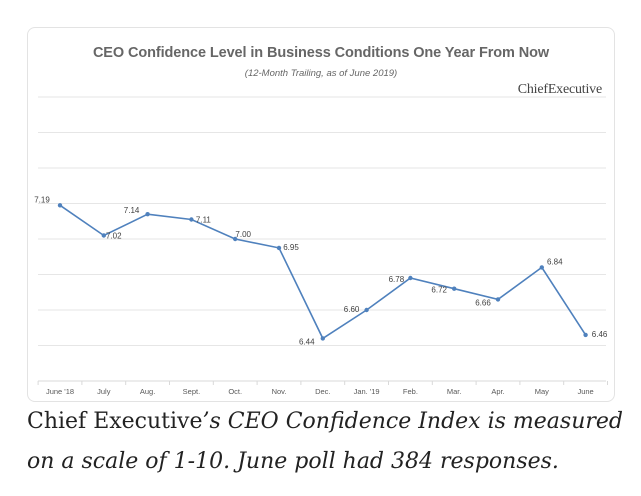  I want to click on x-tick-label: Mar., so click(454, 391).